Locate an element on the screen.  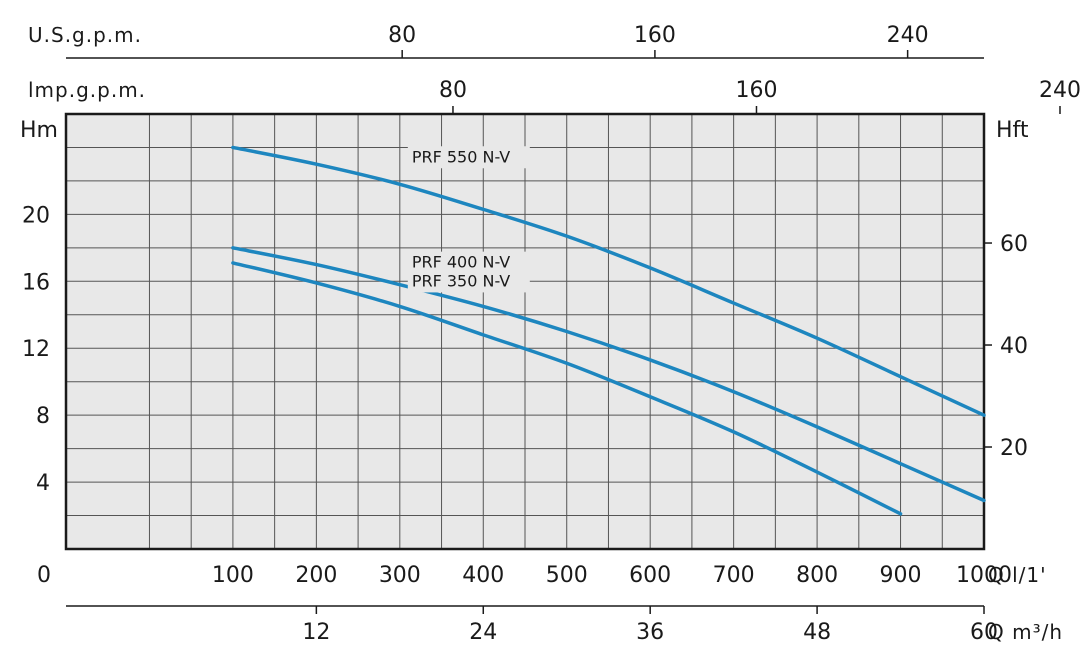
x-tick-label: 400 is located at coordinates (483, 575).